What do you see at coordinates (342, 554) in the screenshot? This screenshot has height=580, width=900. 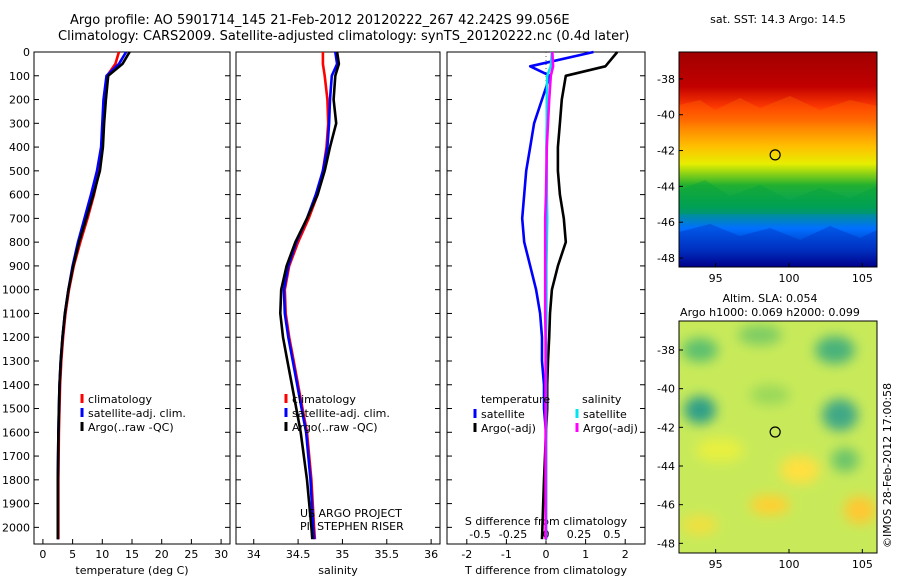 I see `xtick-label: 35` at bounding box center [342, 554].